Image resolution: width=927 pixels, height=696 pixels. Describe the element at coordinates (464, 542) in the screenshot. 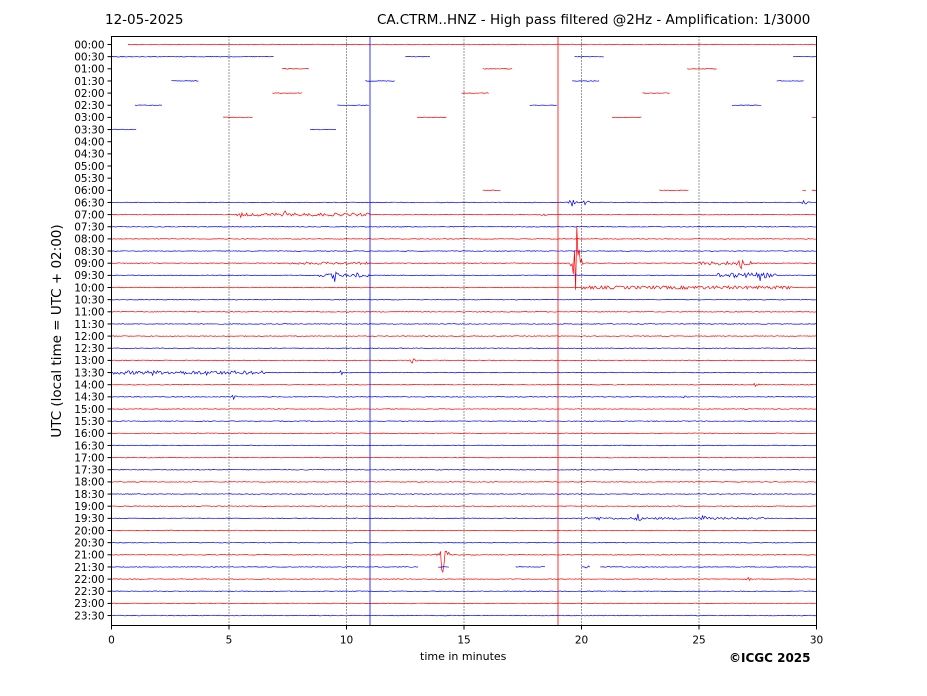

I see `trace-2030` at that location.